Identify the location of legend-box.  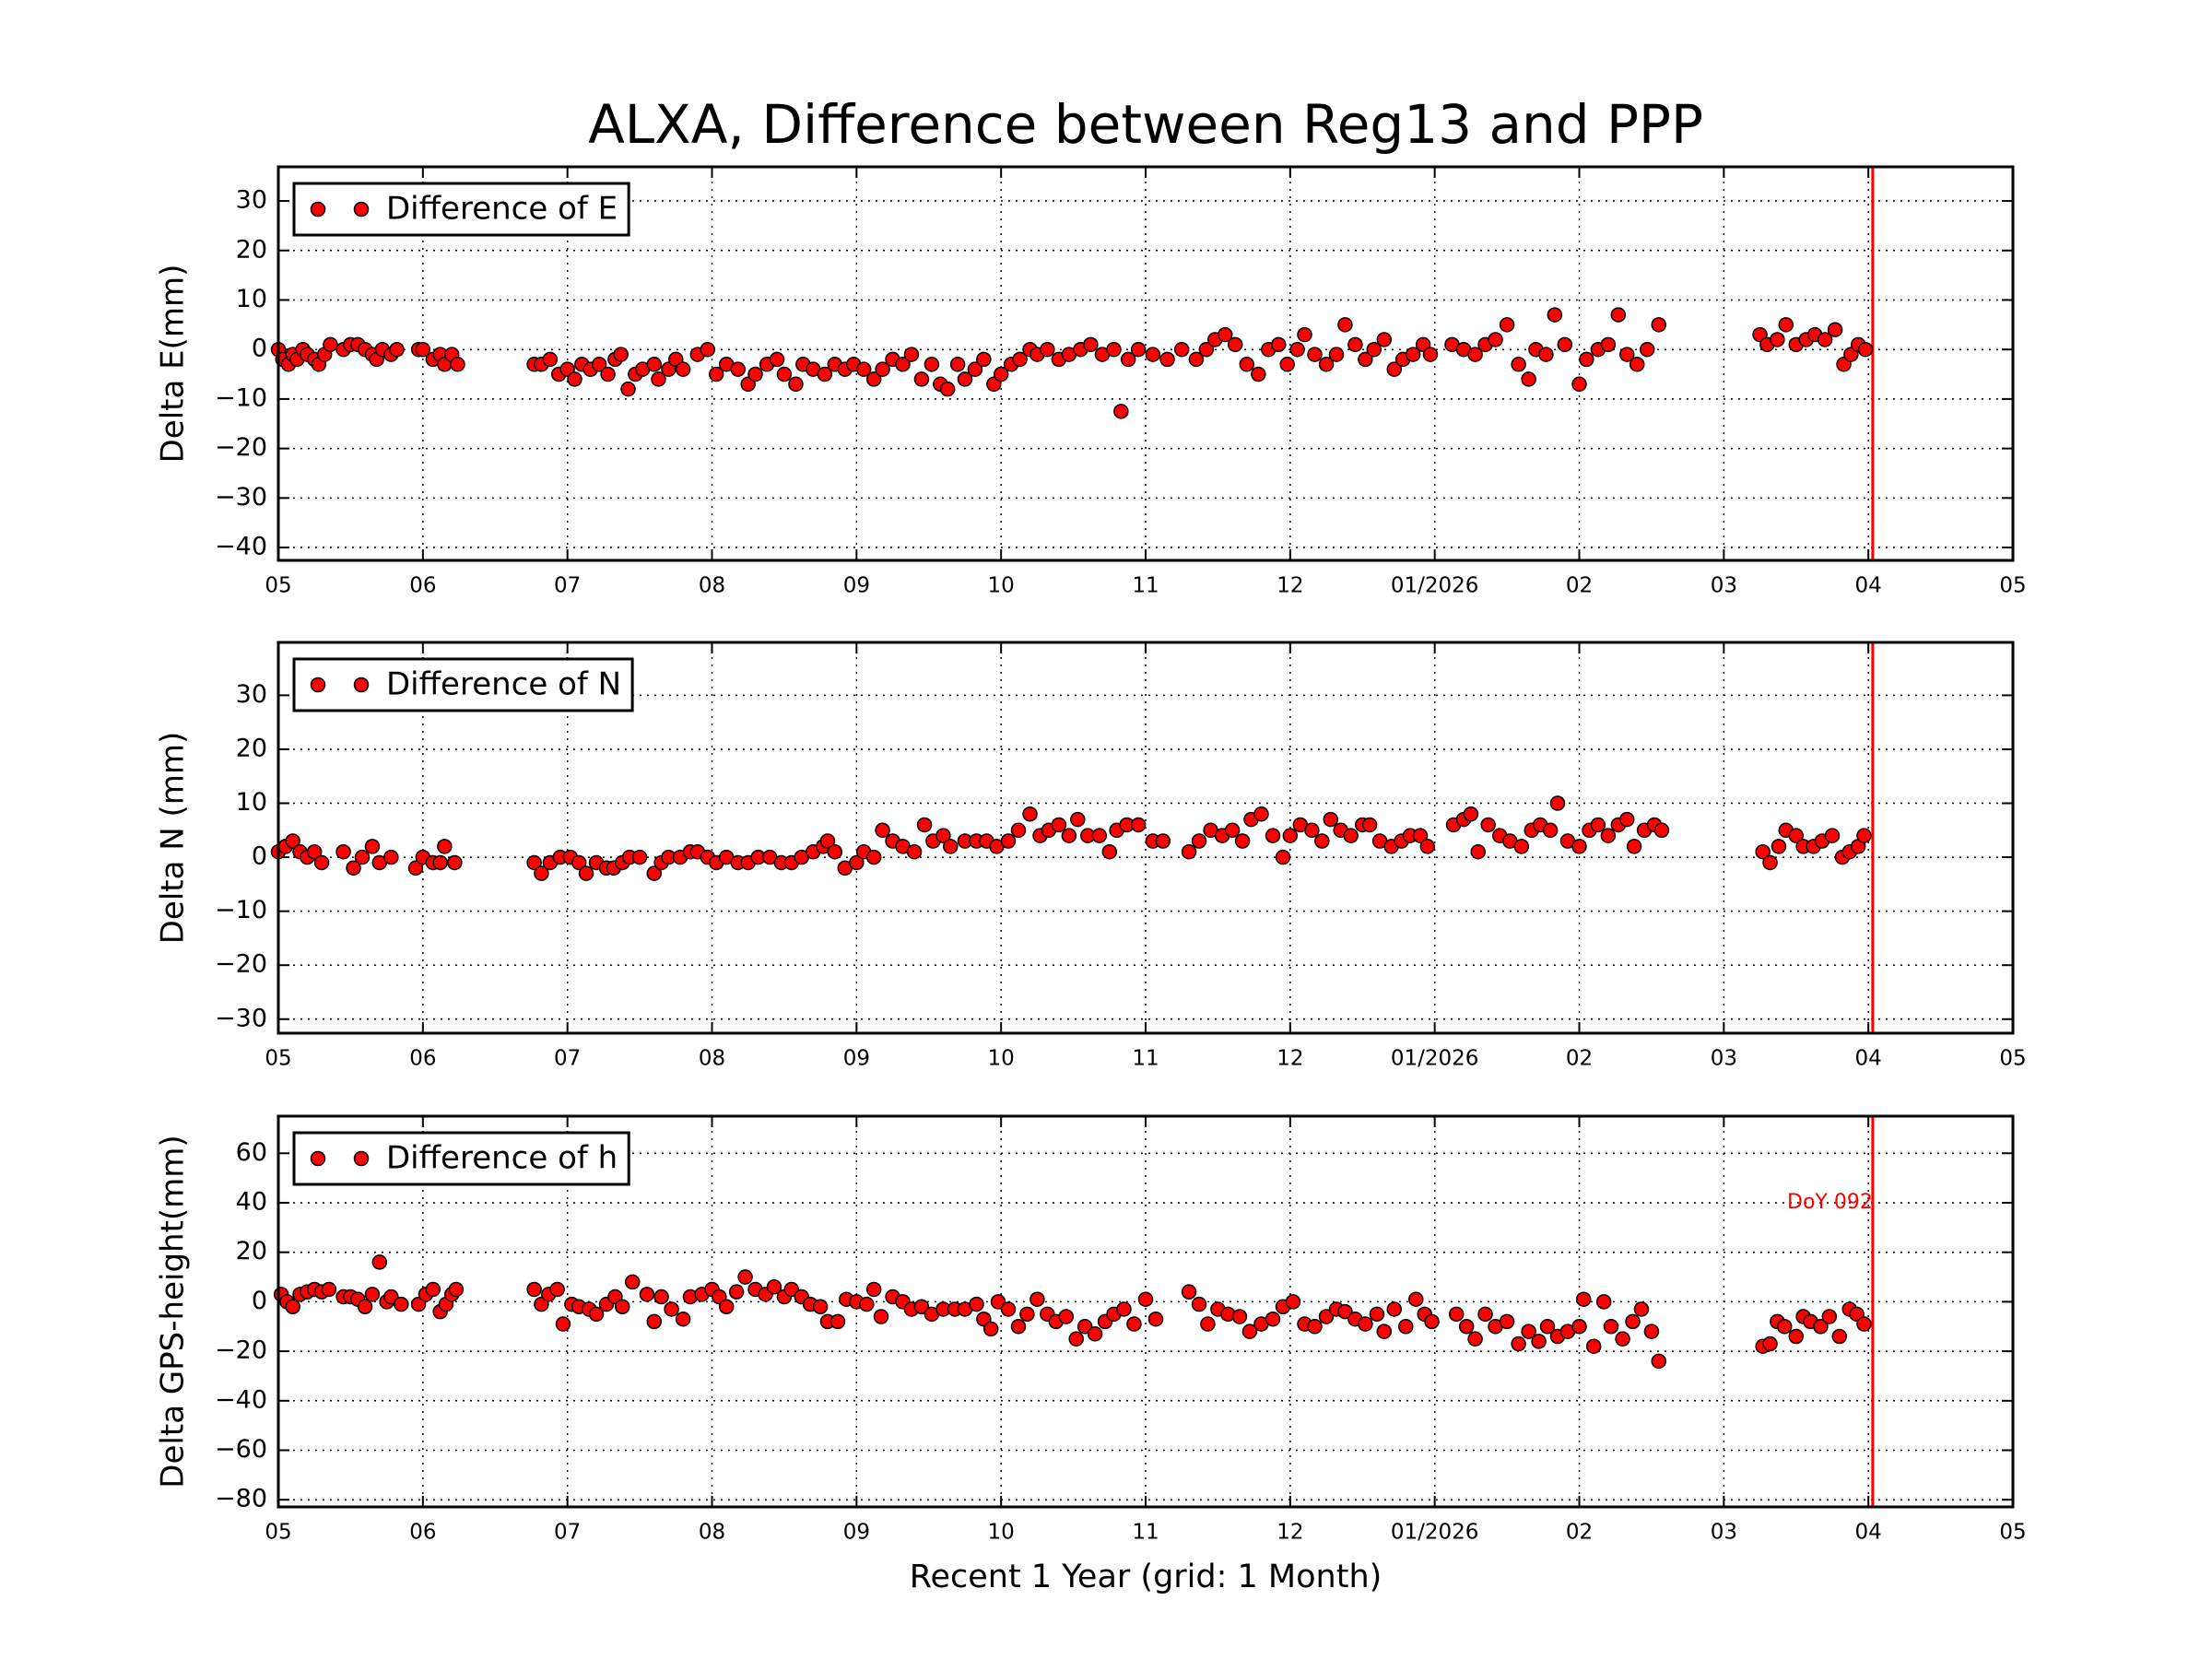
(463, 684).